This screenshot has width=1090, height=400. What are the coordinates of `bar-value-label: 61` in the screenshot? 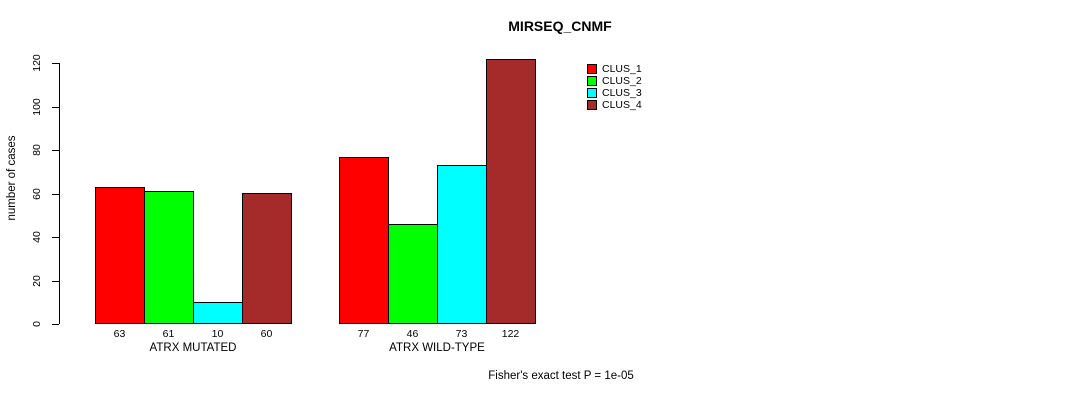 It's located at (168, 334).